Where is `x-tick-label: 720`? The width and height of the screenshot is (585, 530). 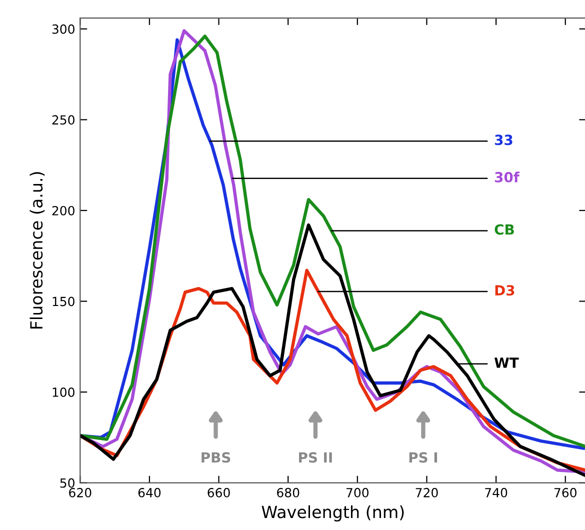 x-tick-label: 720 is located at coordinates (427, 493).